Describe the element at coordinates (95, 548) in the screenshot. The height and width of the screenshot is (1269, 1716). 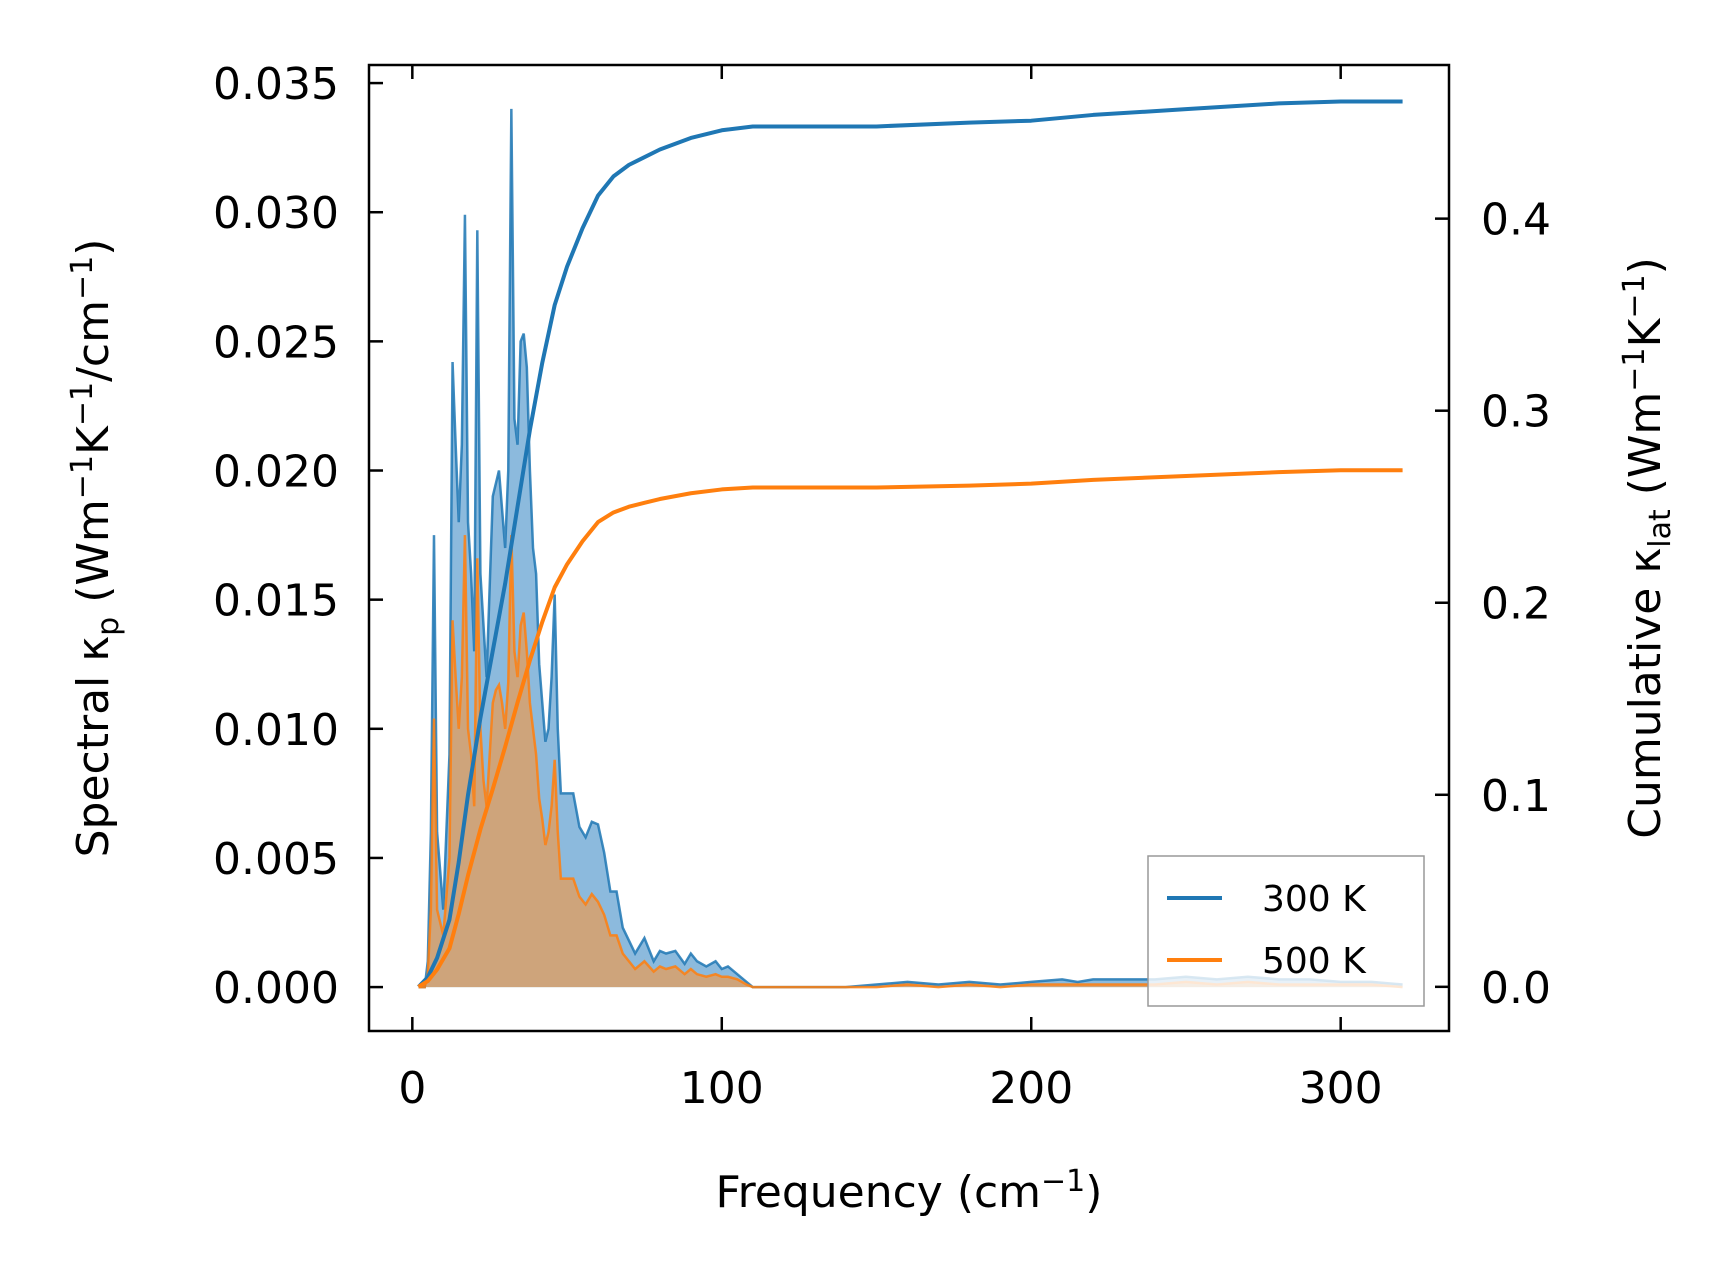
I see `y-axis-label: Spectral κp (Wm−1K−1/cm−1)` at that location.